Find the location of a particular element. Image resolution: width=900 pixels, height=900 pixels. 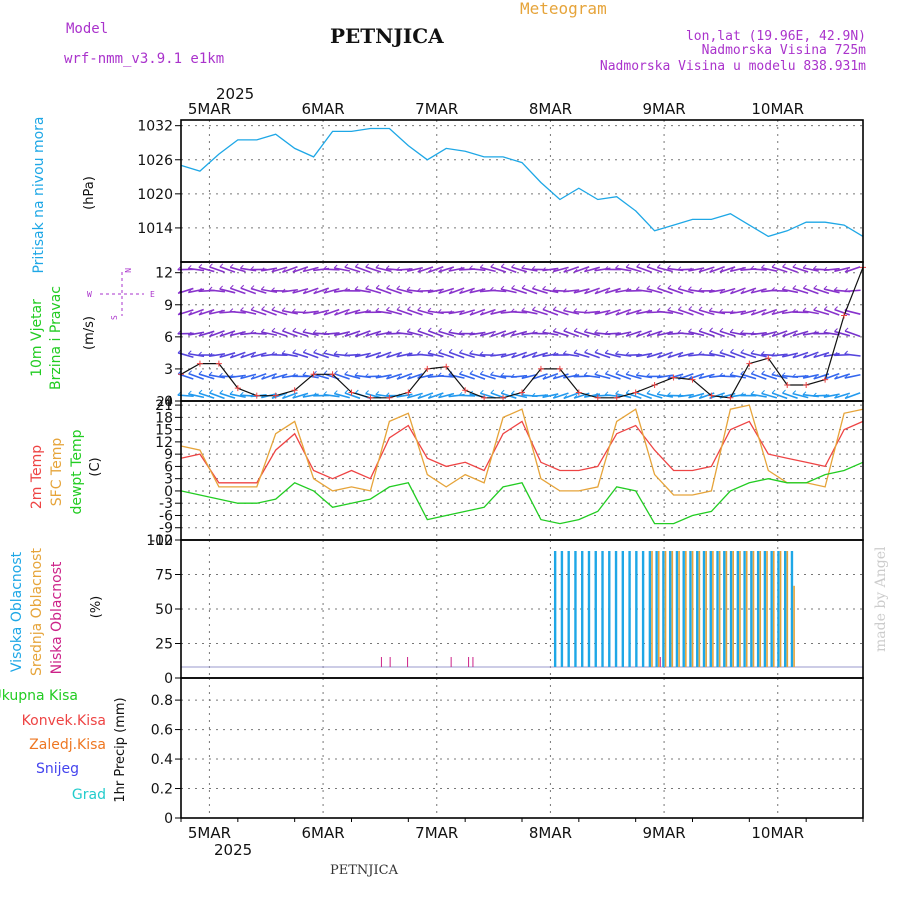

precip-tick-label-1: 0.6 is located at coordinates (162, 731).